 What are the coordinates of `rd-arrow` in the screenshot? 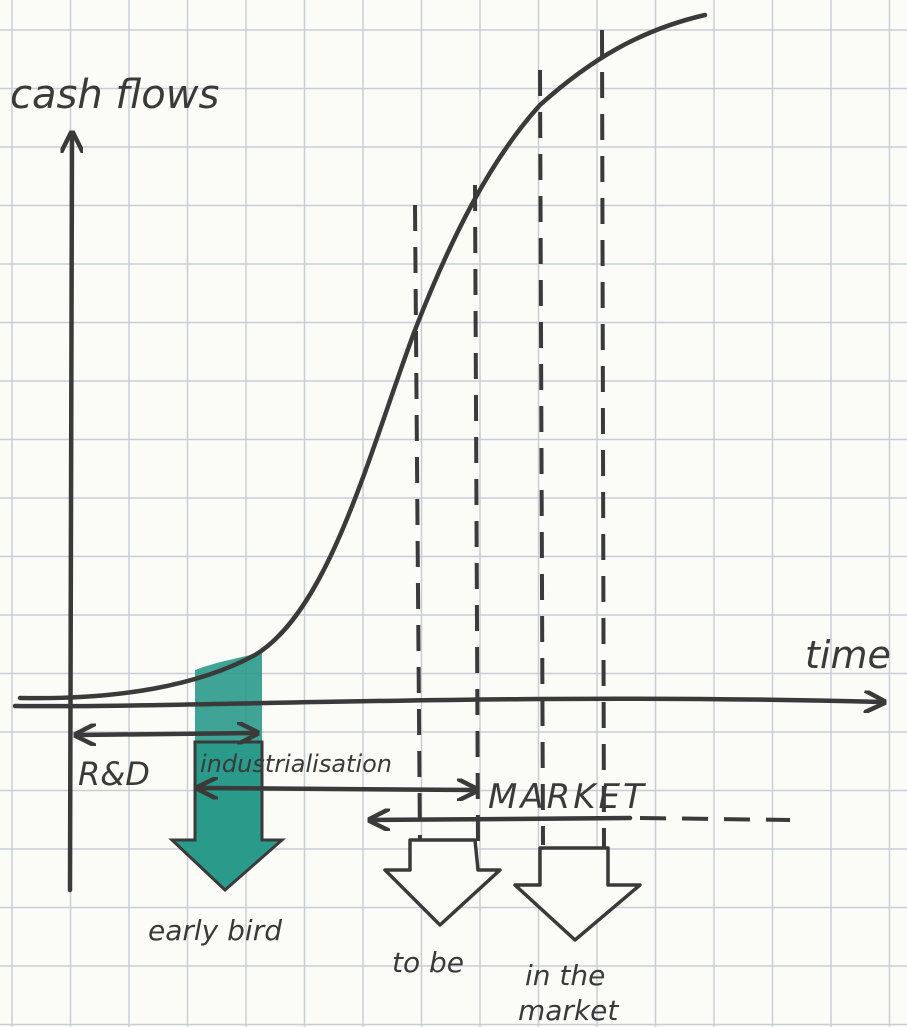 It's located at (166, 734).